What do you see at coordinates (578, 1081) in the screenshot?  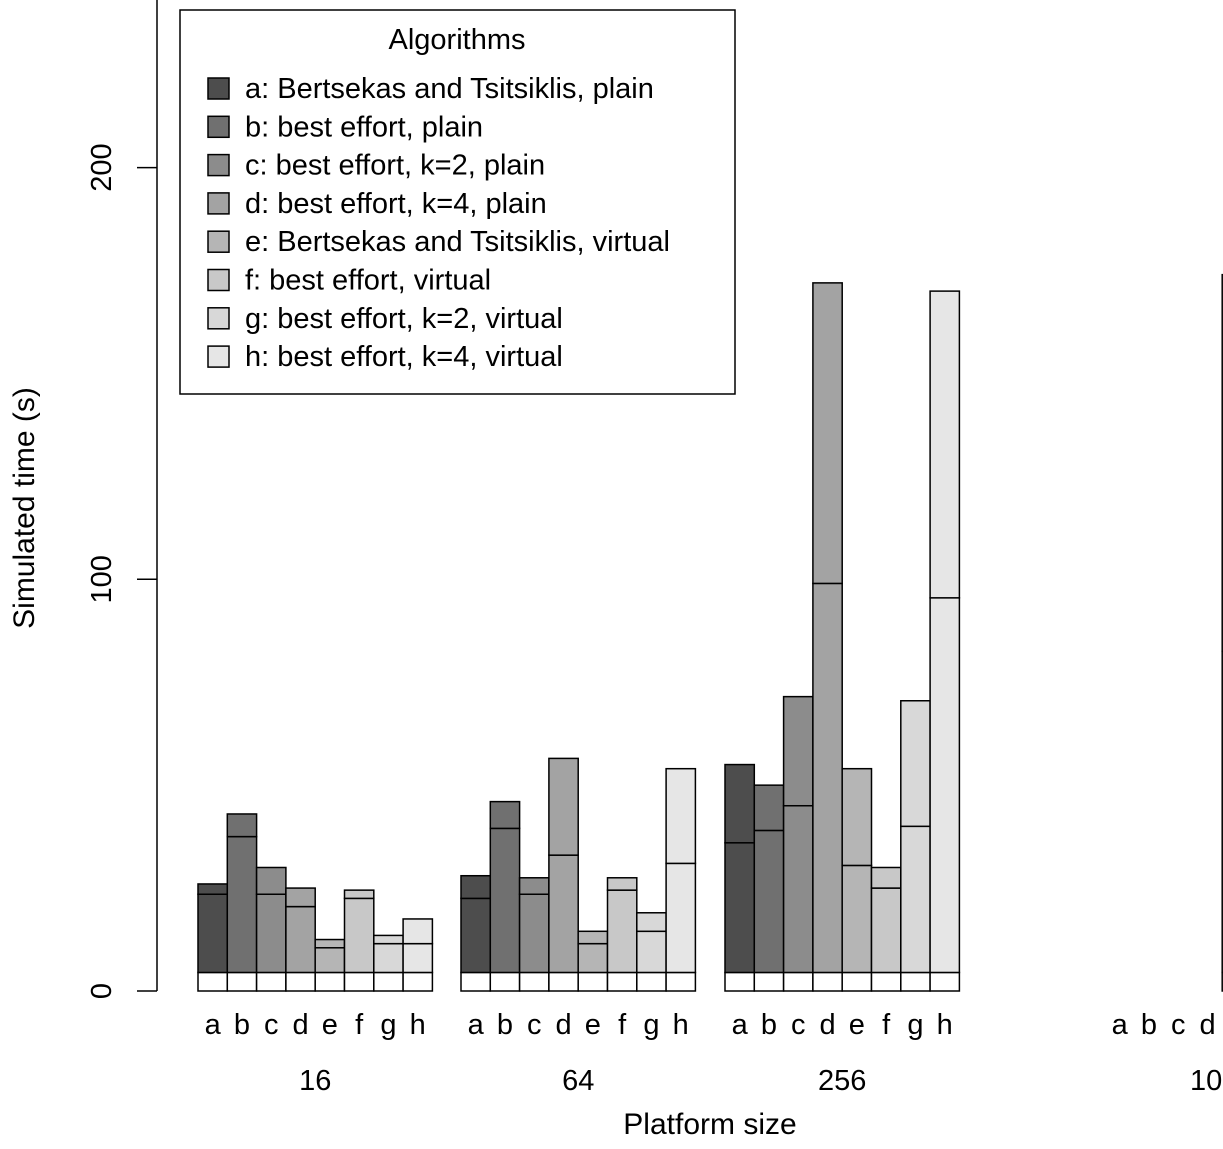 I see `group-label: 64` at bounding box center [578, 1081].